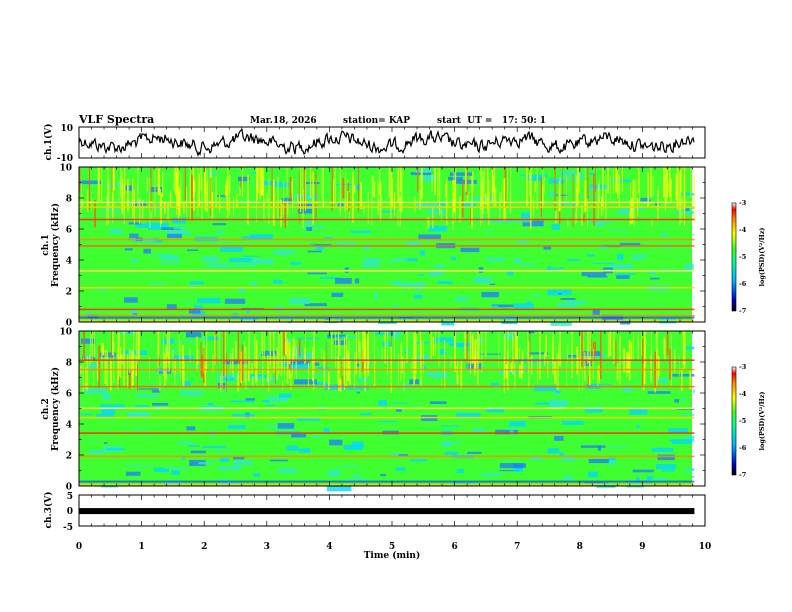 This screenshot has width=792, height=612. Describe the element at coordinates (734, 257) in the screenshot. I see `colorbar-ch1-frame` at that location.